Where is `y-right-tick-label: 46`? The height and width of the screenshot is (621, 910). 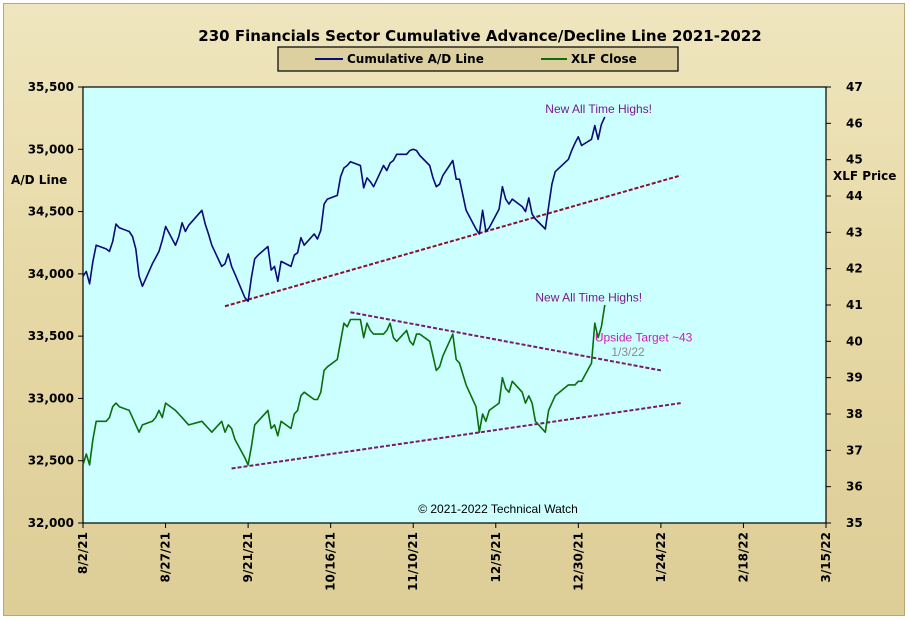 y-right-tick-label: 46 is located at coordinates (854, 123).